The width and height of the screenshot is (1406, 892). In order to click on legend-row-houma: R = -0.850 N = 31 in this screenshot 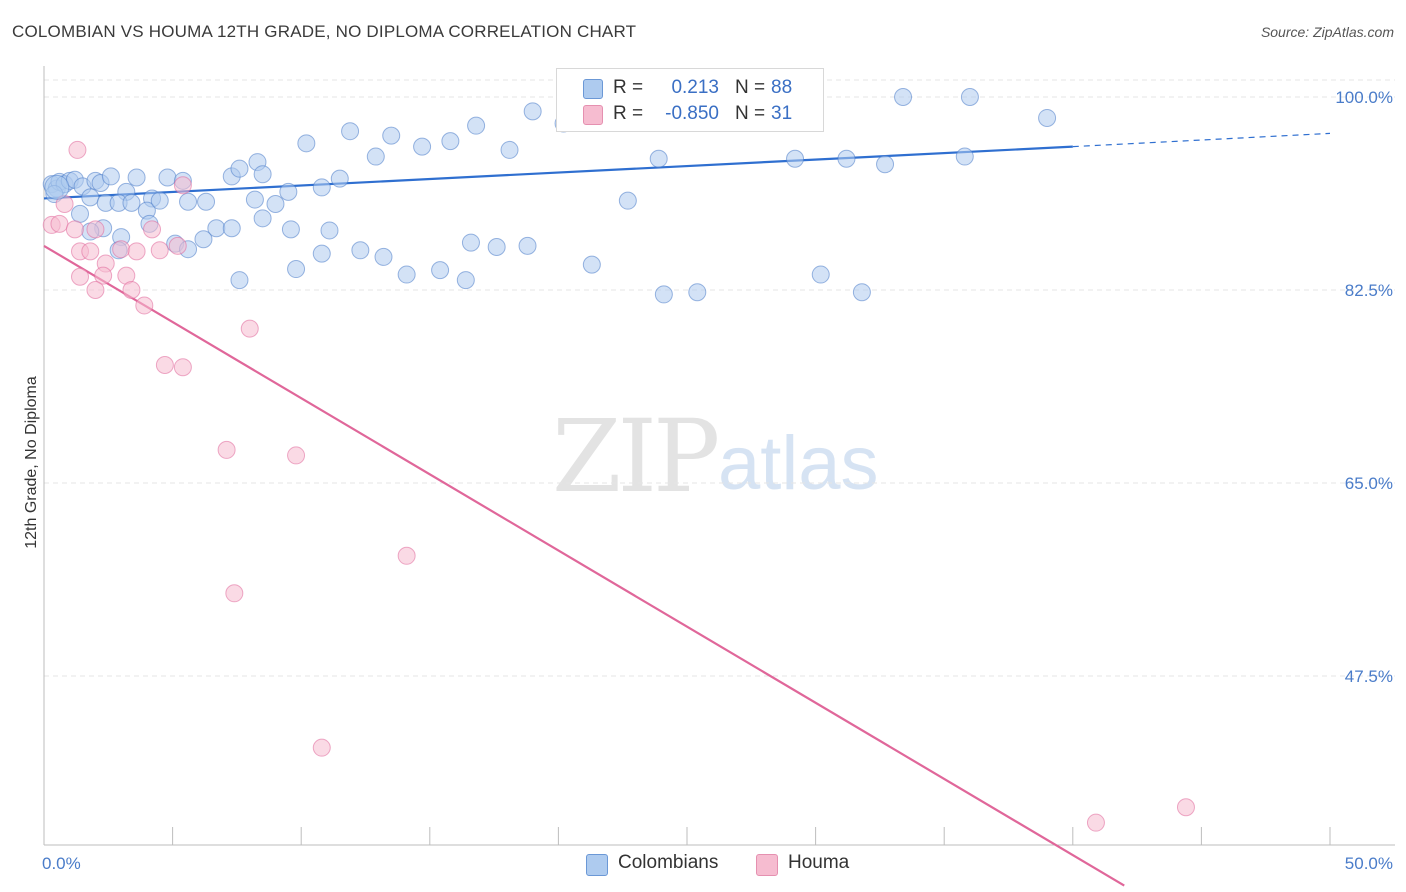, I will do `click(690, 114)`.